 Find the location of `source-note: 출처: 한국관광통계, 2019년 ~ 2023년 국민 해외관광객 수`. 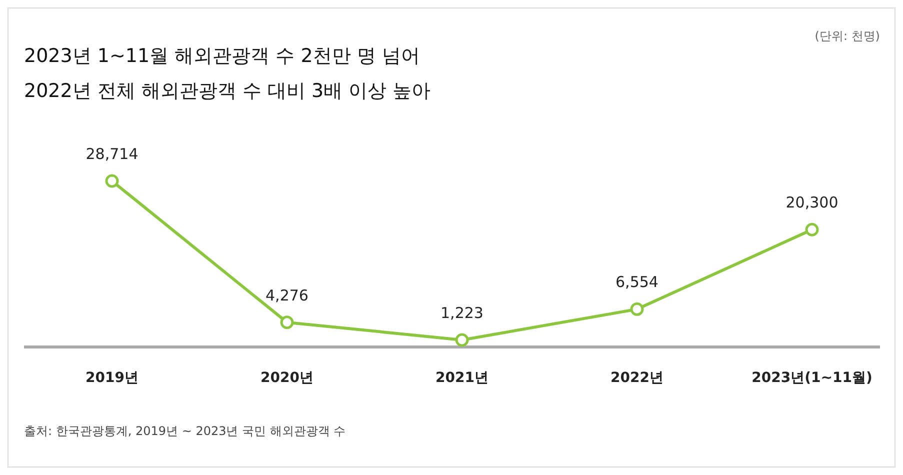

source-note: 출처: 한국관광통계, 2019년 ~ 2023년 국민 해외관광객 수 is located at coordinates (185, 431).